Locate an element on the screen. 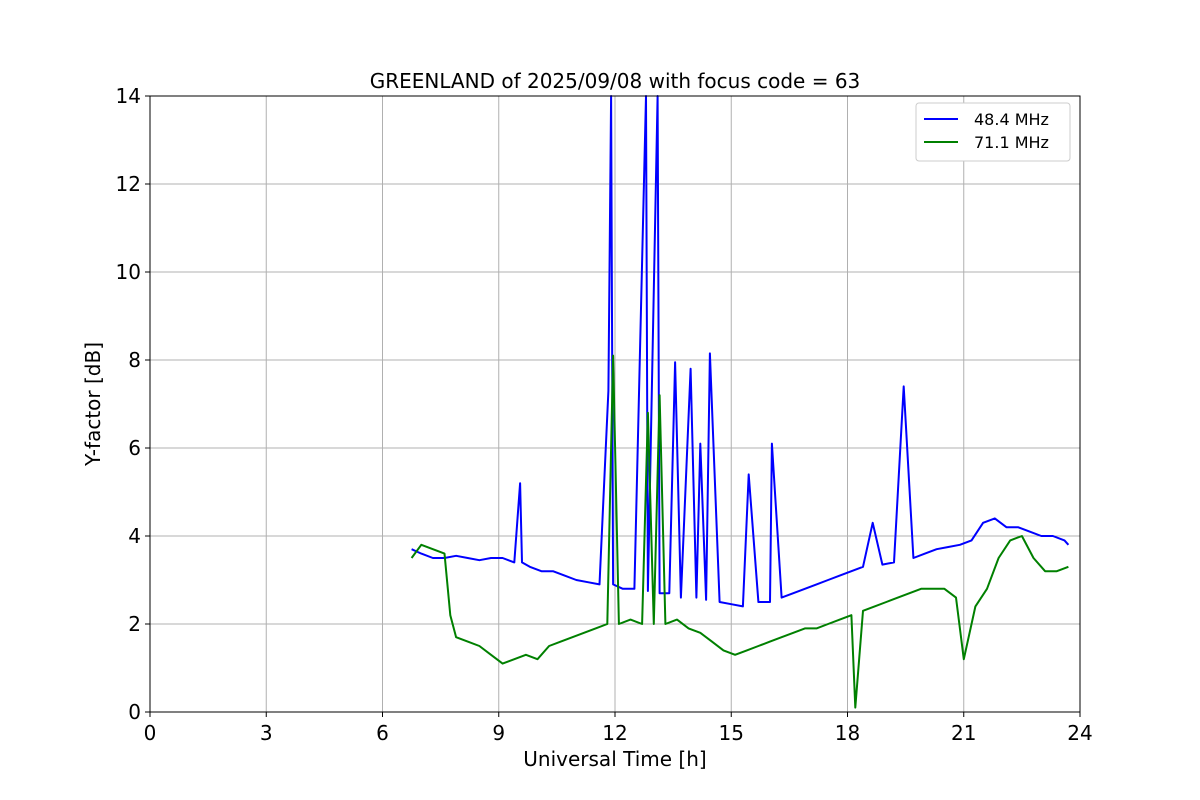 The image size is (1200, 800). legend-label-0: 48.4 MHz is located at coordinates (1011, 119).